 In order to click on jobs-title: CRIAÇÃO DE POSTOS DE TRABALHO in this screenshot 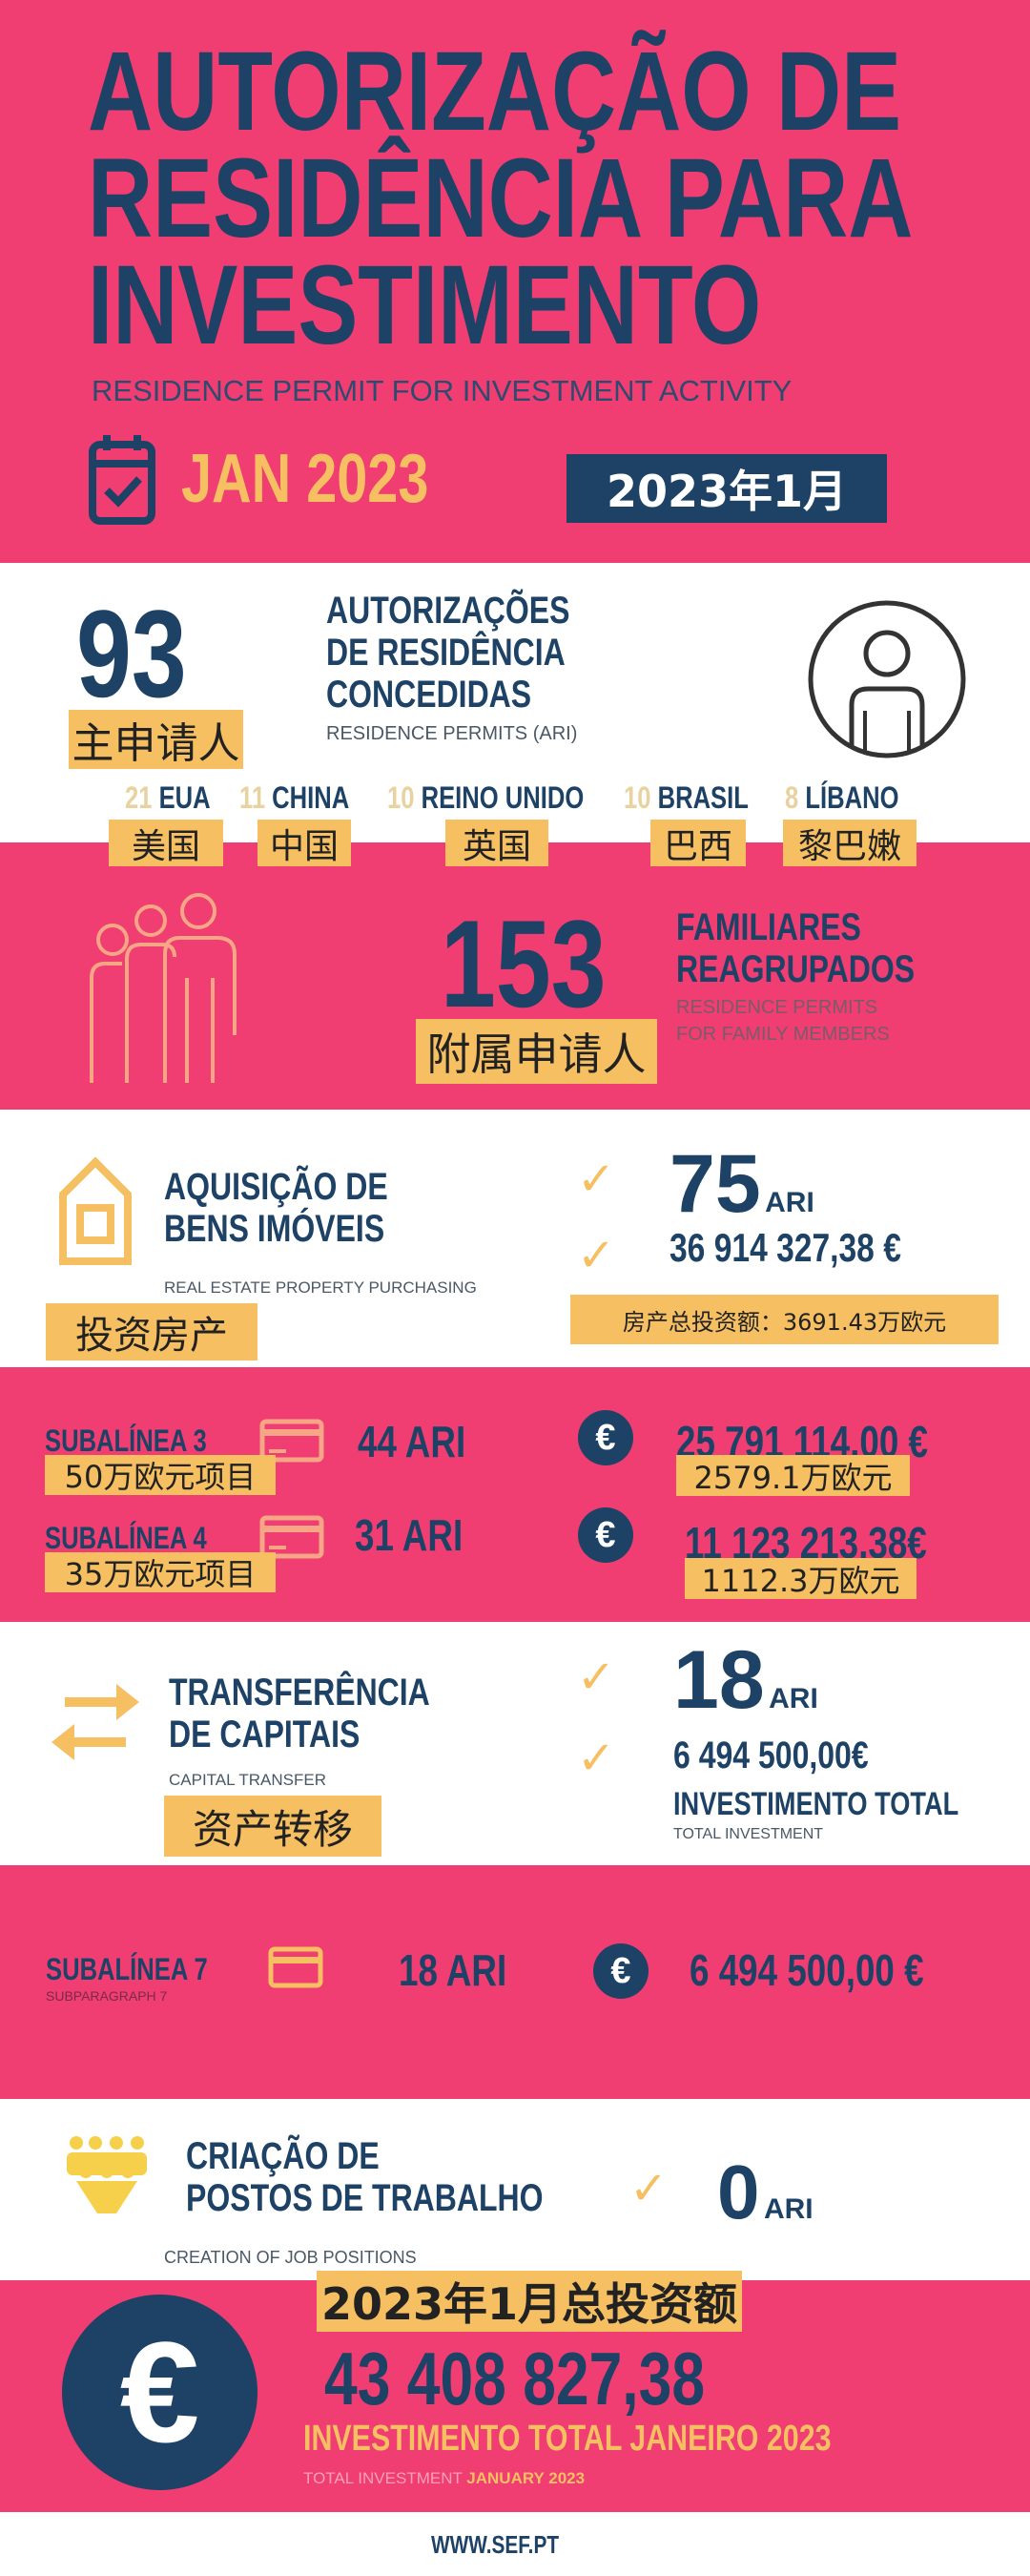, I will do `click(365, 2177)`.